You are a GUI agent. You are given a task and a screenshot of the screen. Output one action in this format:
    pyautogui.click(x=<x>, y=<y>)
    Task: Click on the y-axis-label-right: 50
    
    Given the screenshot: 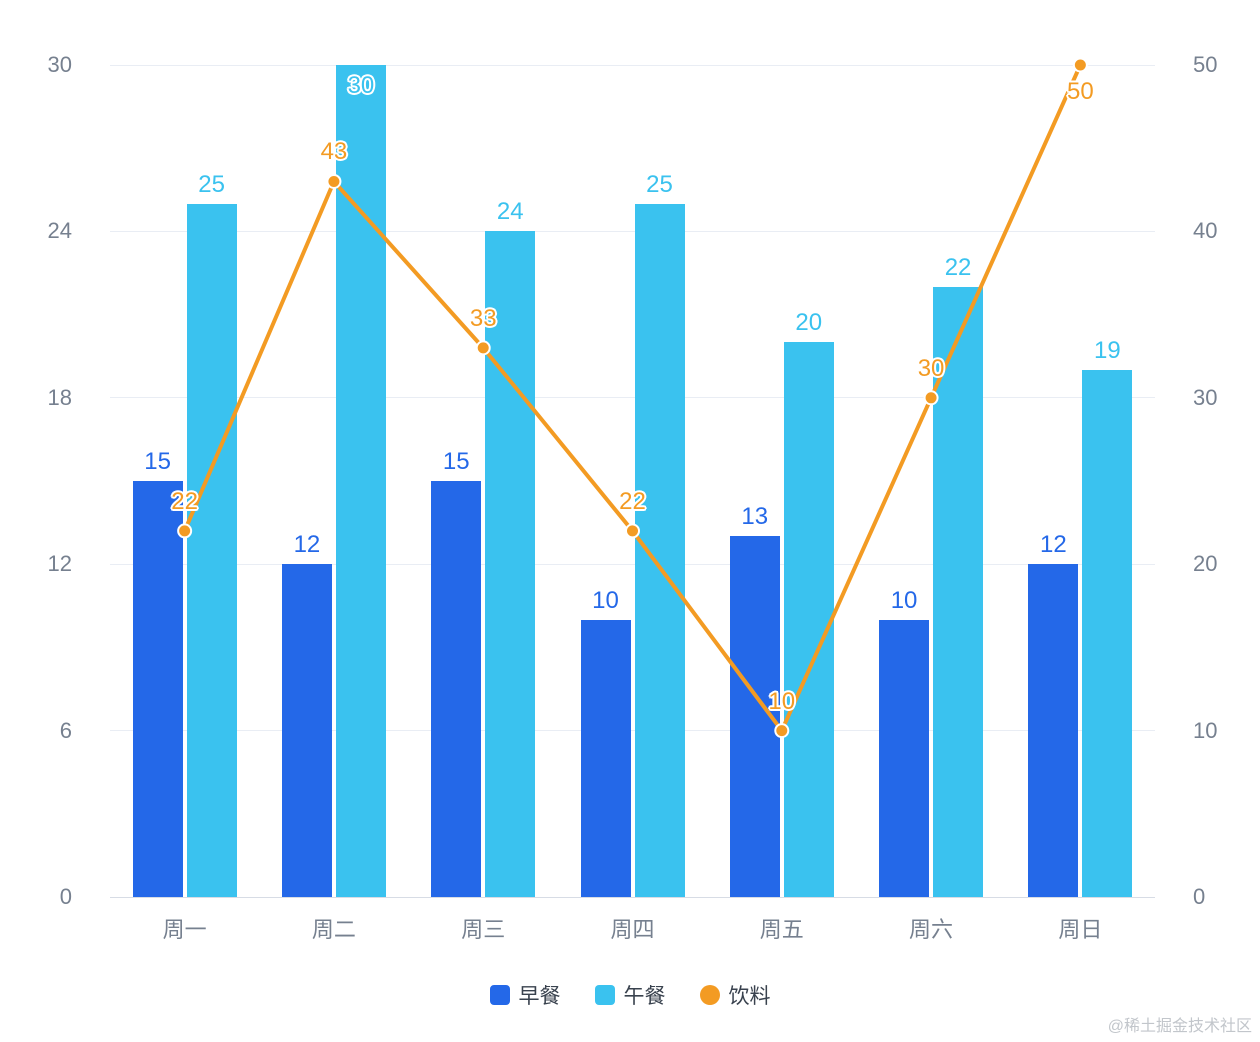 What is the action you would take?
    pyautogui.click(x=1205, y=64)
    